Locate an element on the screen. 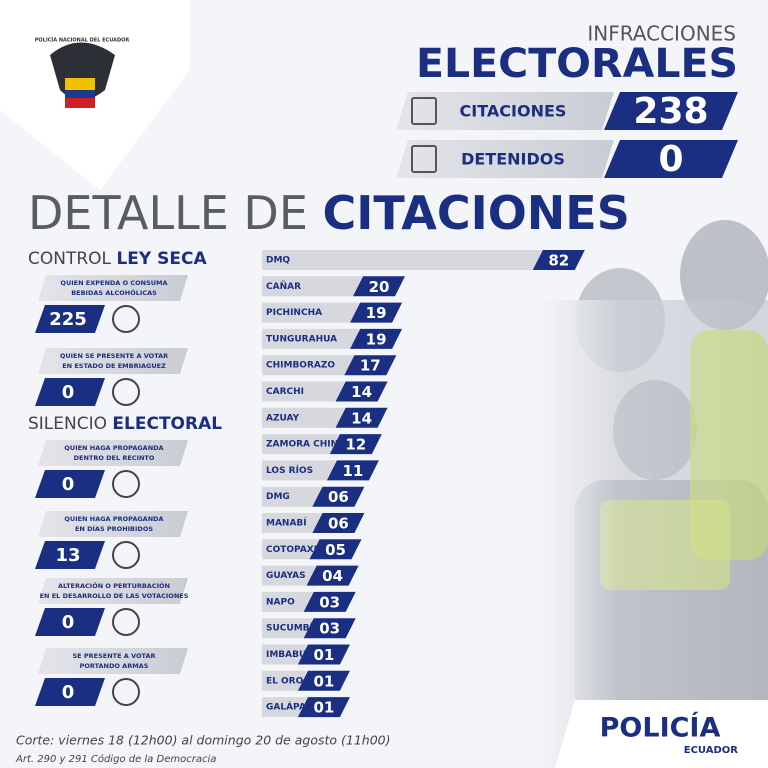 This screenshot has width=768, height=768. bar-category: CARCHI is located at coordinates (285, 392).